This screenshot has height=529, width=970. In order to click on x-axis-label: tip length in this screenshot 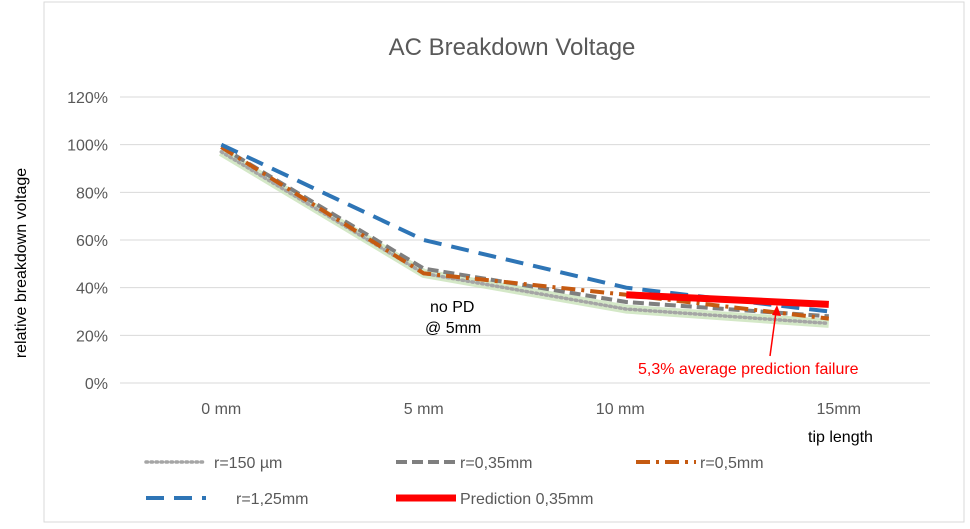, I will do `click(840, 437)`.